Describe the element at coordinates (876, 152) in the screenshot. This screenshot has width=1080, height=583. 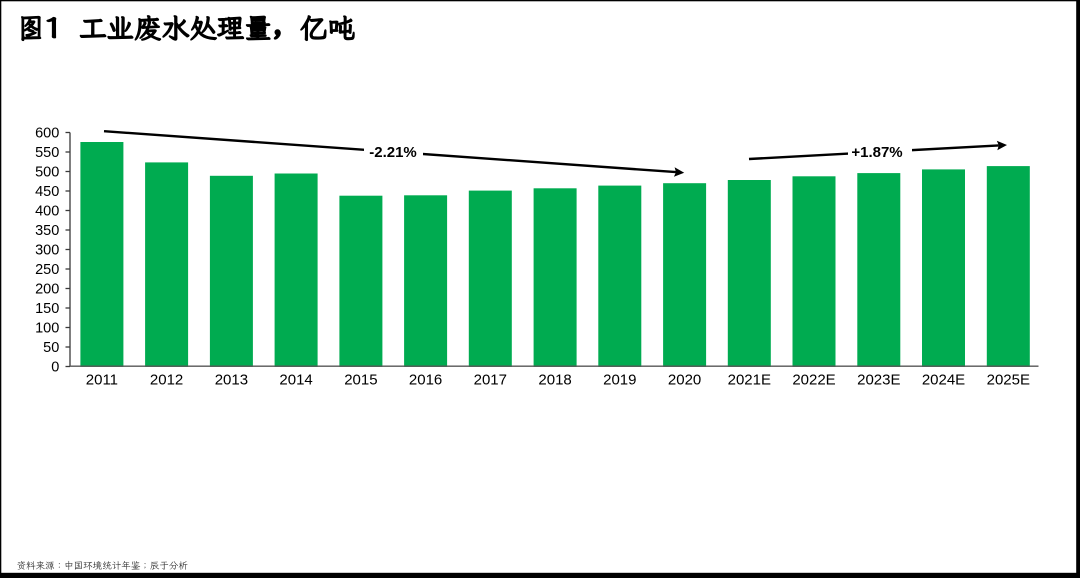
I see `svg-text: +1.87%` at that location.